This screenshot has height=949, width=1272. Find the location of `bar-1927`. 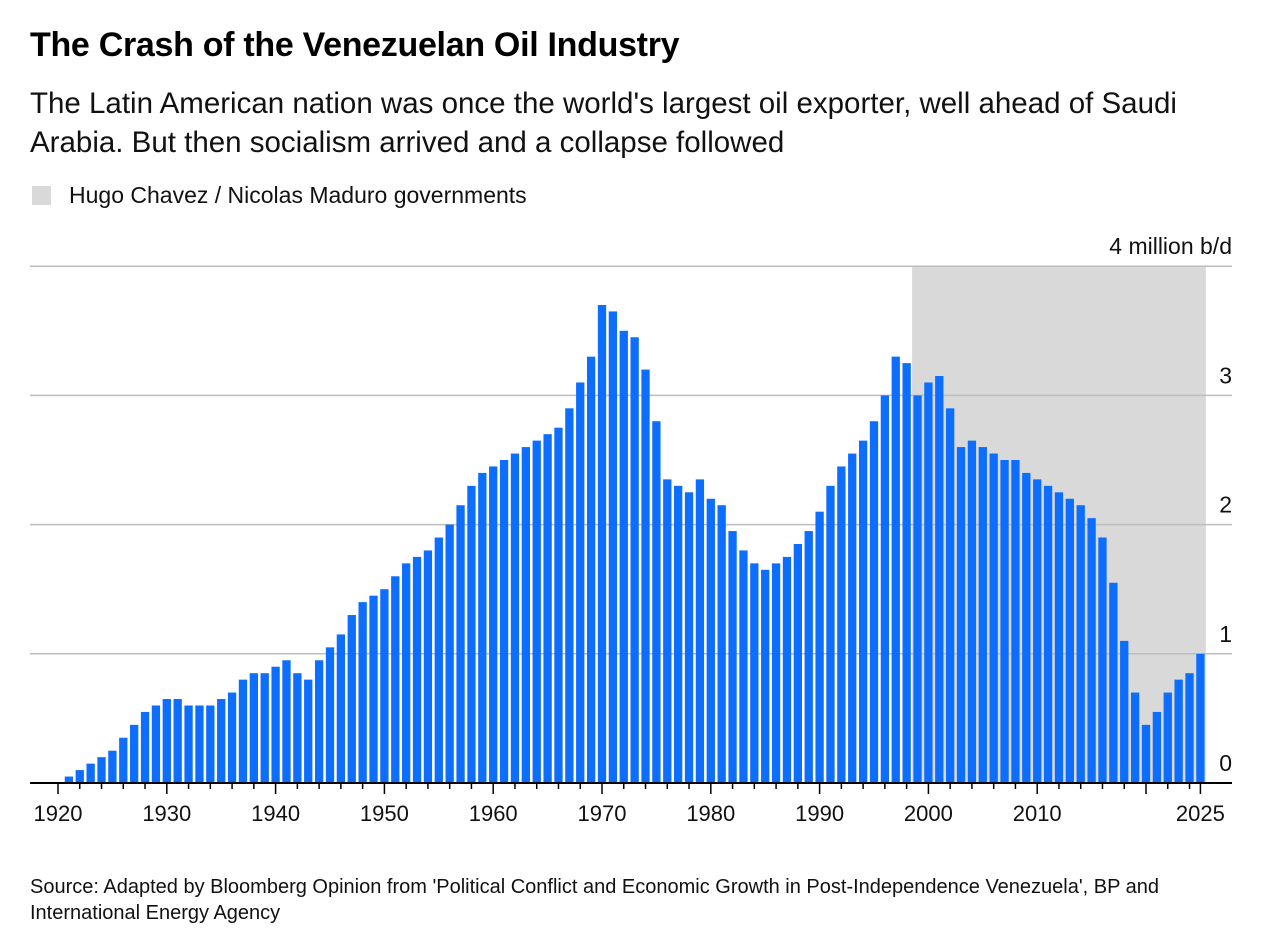

bar-1927 is located at coordinates (134, 753).